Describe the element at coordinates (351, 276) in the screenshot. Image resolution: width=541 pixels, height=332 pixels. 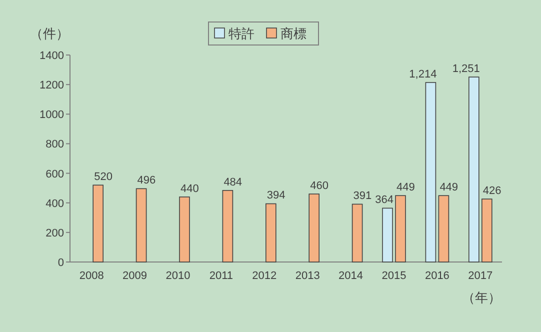
I see `x-tick-label: 2014` at that location.